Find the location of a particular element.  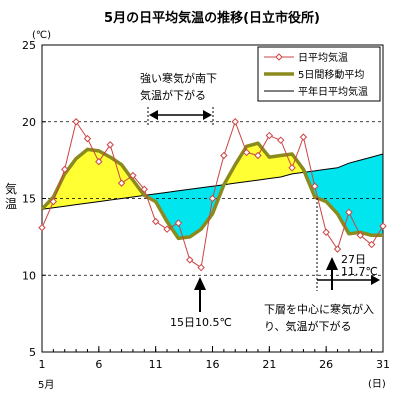

y-axis-label-char: 温 is located at coordinates (11, 204).